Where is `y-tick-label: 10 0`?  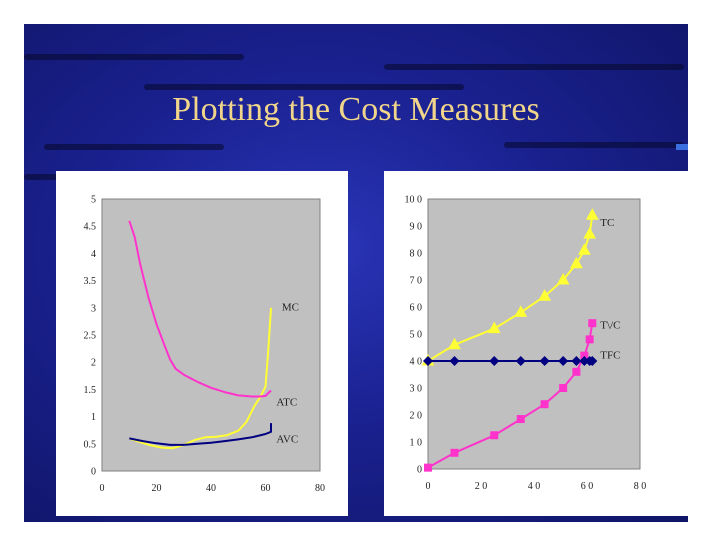 y-tick-label: 10 0 is located at coordinates (414, 200).